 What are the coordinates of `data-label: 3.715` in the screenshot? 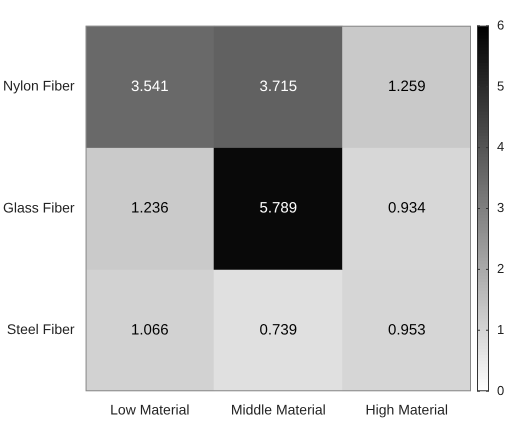 It's located at (279, 86).